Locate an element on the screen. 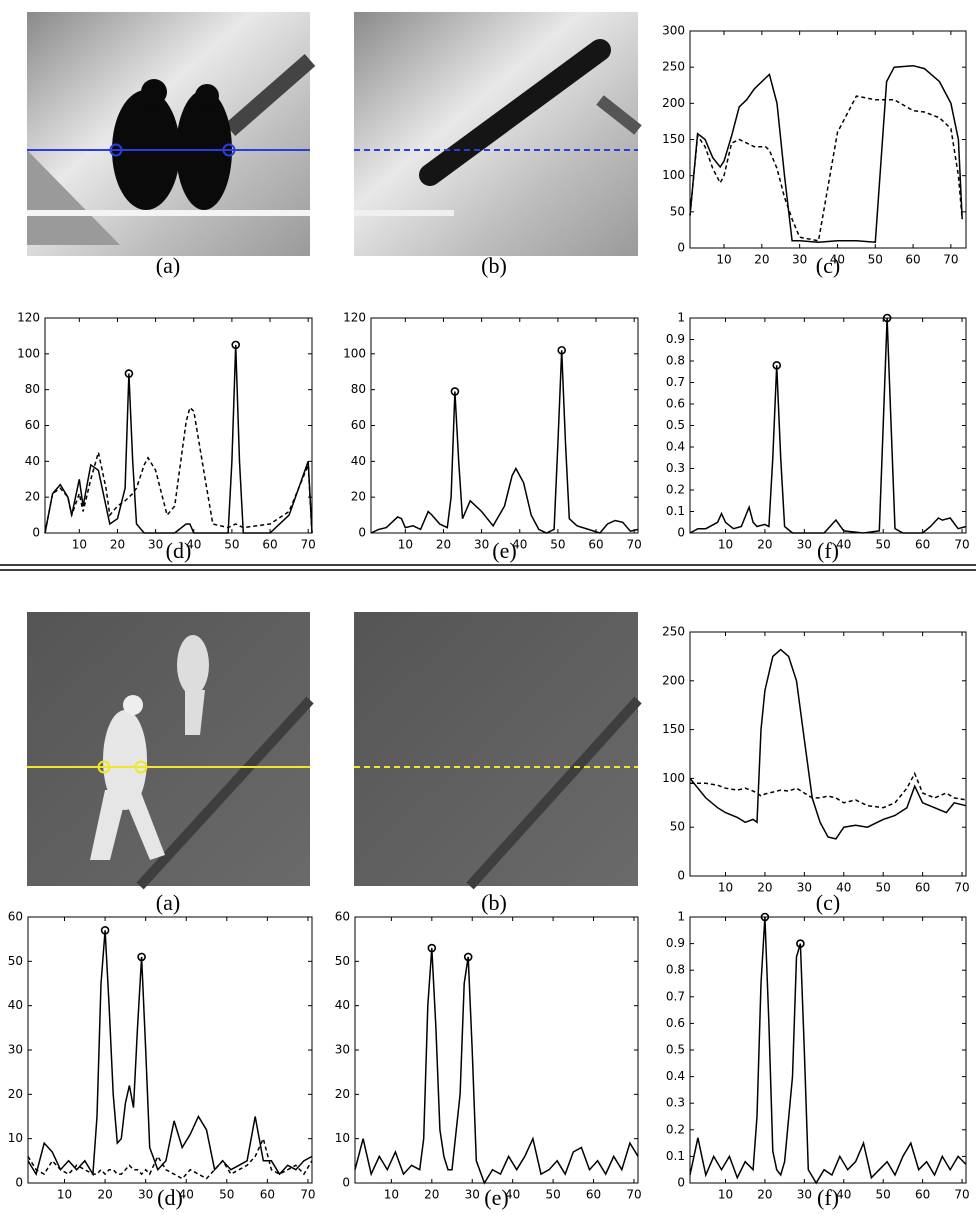  y-tick-label: 0.7 is located at coordinates (675, 382).